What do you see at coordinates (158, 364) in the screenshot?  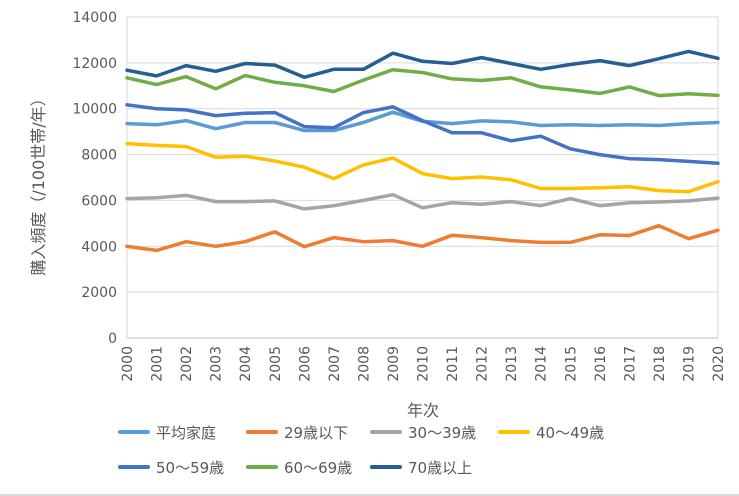 I see `x-tick-label: 2001` at bounding box center [158, 364].